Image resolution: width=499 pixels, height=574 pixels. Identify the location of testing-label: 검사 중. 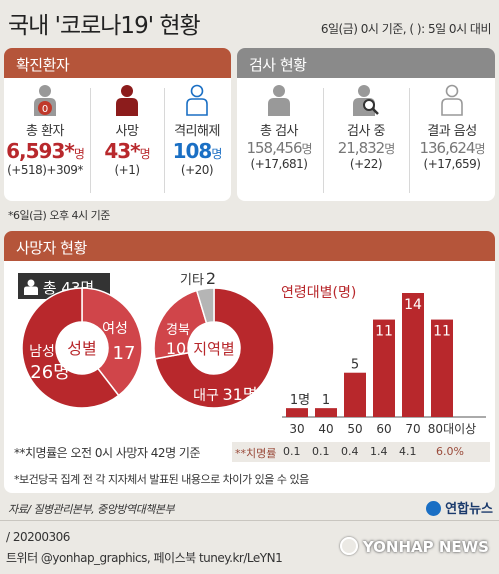
(366, 131).